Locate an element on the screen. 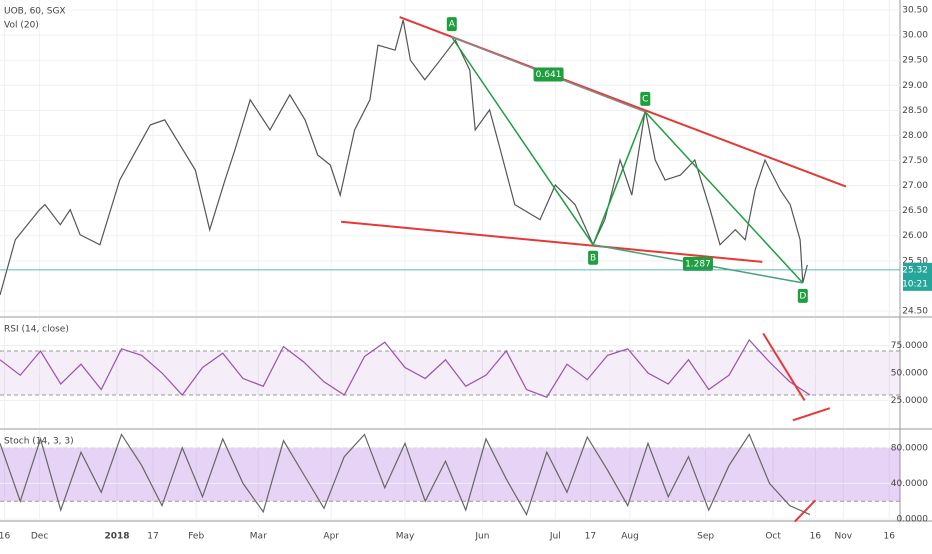 This screenshot has height=554, width=932. pattern-point-label: C is located at coordinates (645, 99).